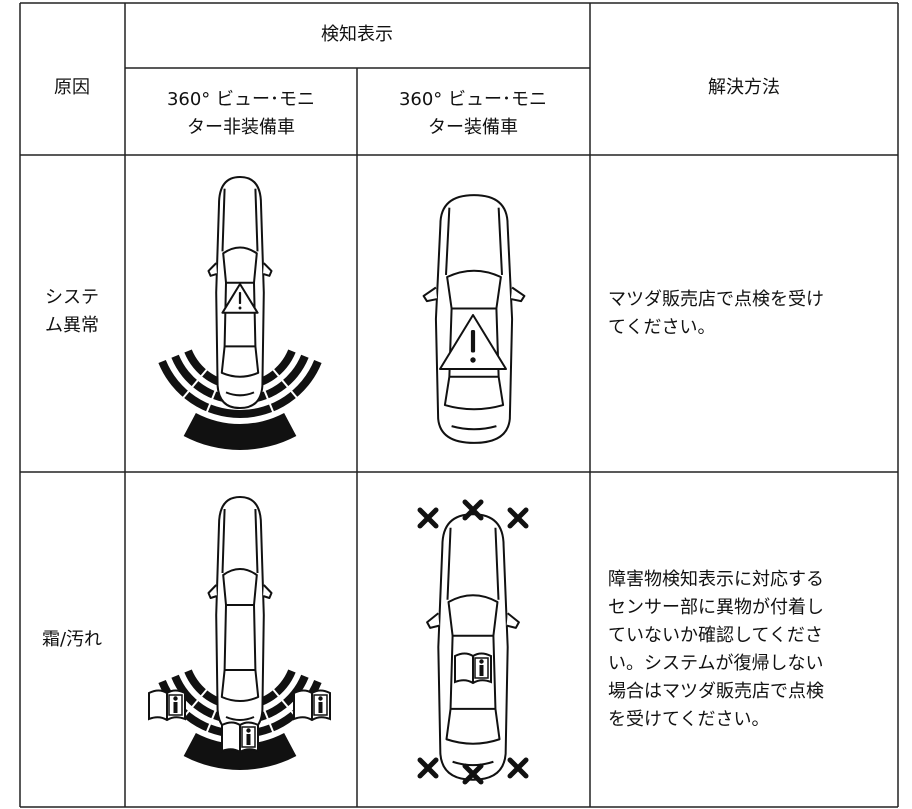  I want to click on solution-text: てください。, so click(661, 327).